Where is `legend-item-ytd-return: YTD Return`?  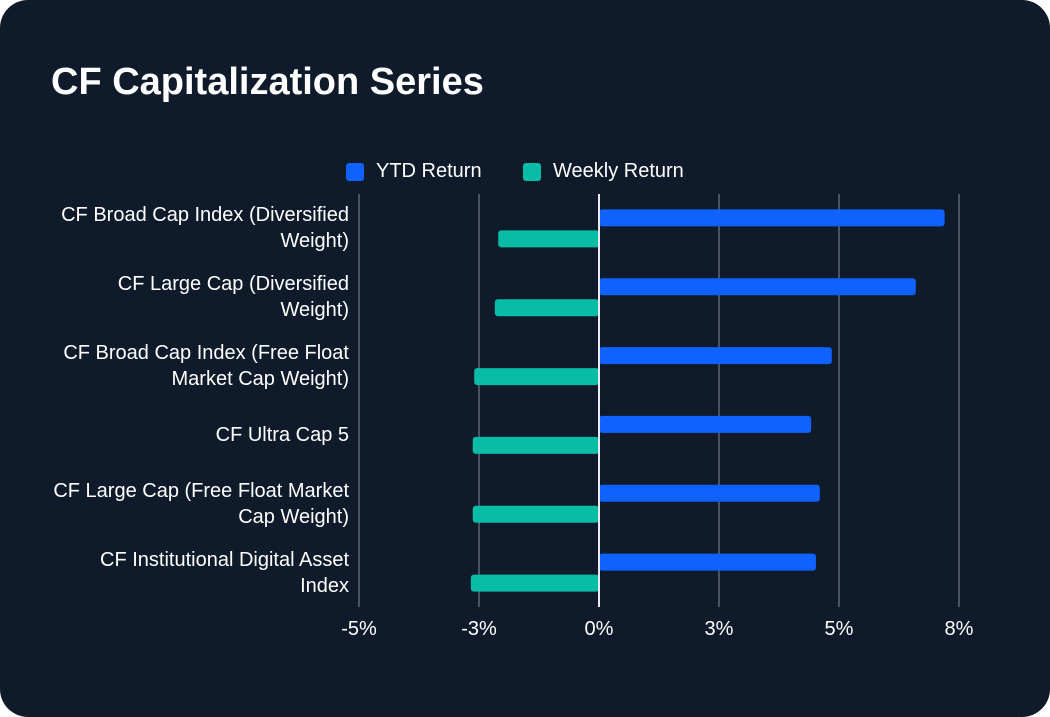 legend-item-ytd-return: YTD Return is located at coordinates (414, 171).